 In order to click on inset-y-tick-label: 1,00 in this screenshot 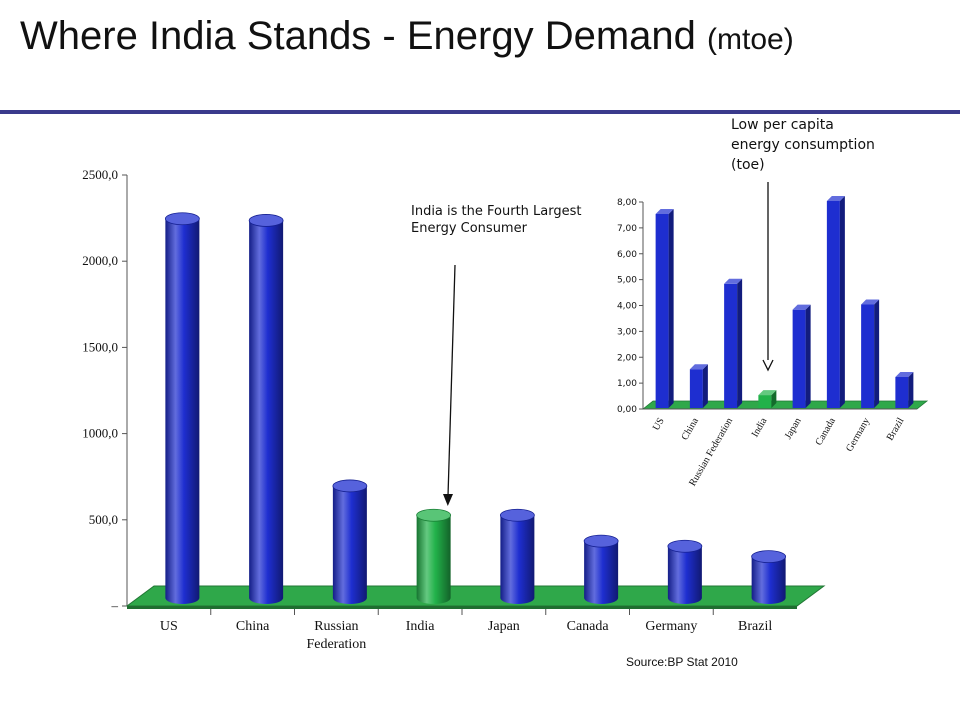, I will do `click(627, 384)`.